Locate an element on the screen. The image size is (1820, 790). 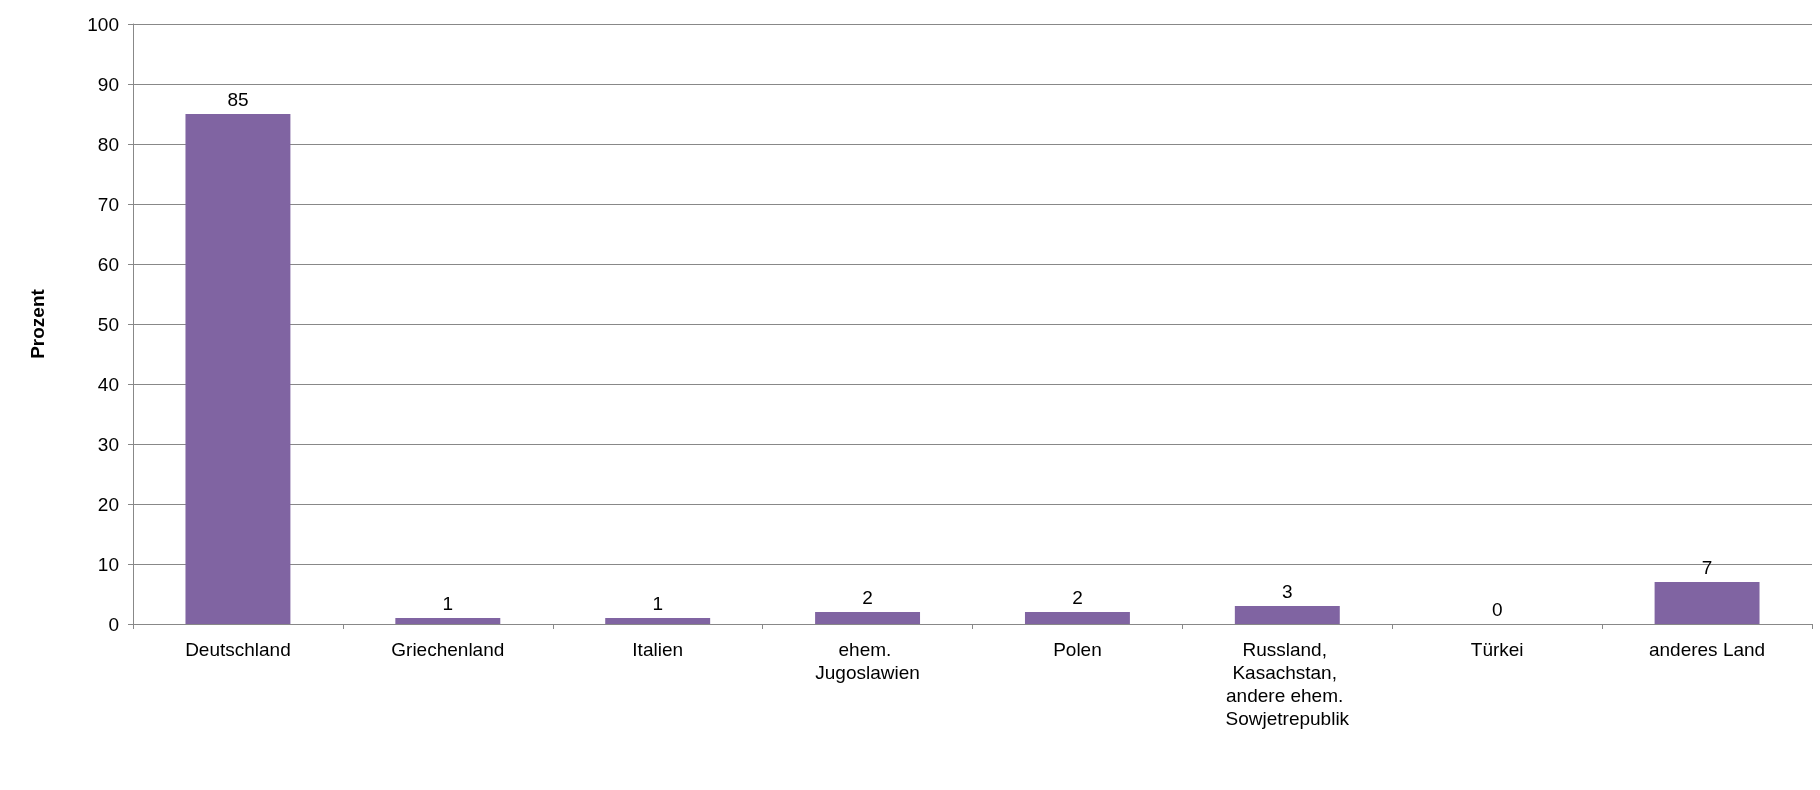
data-label: 85 is located at coordinates (238, 99).